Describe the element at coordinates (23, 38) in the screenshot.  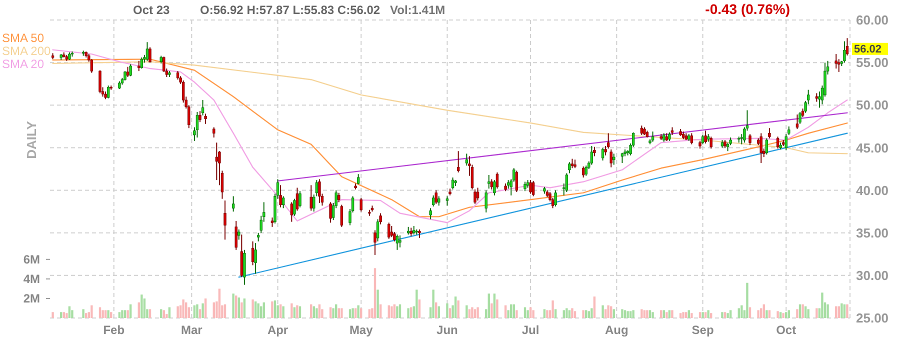
I see `series-label: SMA 50` at that location.